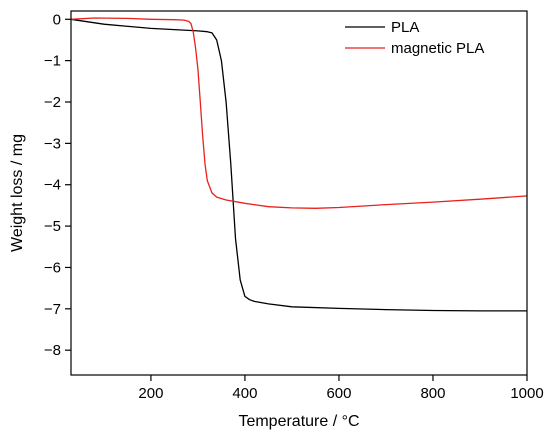 The width and height of the screenshot is (550, 436). I want to click on y-tick-label: −1, so click(52, 61).